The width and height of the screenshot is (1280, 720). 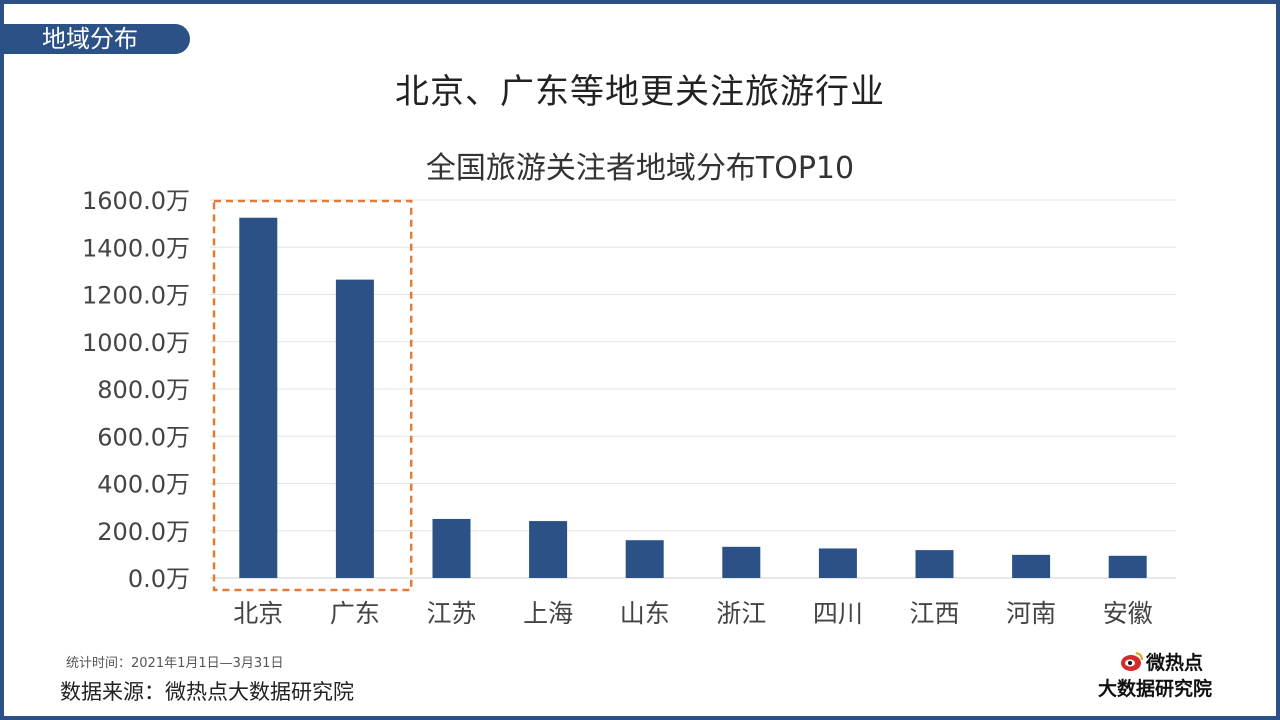 What do you see at coordinates (1132, 661) in the screenshot?
I see `weibo-eye-icon` at bounding box center [1132, 661].